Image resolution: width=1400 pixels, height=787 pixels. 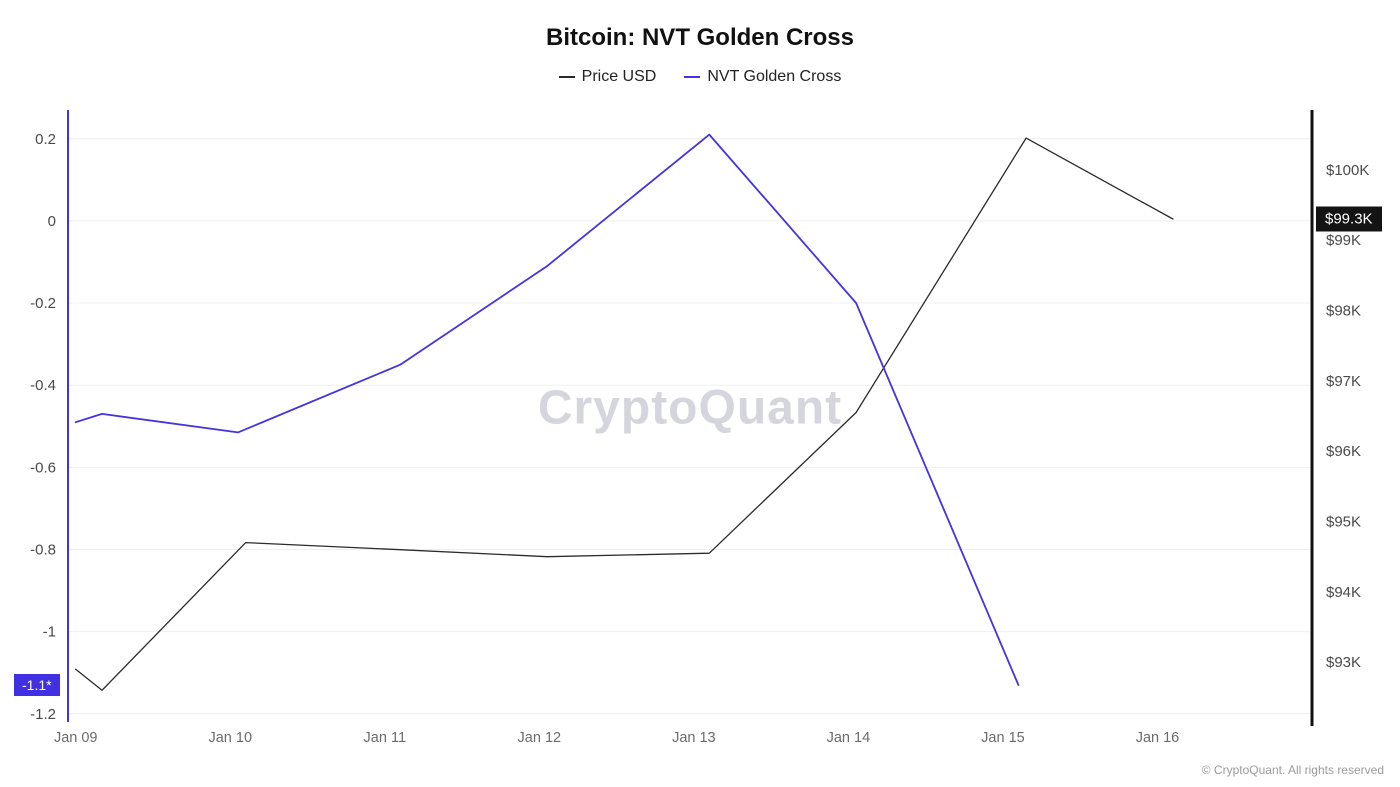 What do you see at coordinates (1349, 219) in the screenshot?
I see `price-current-value-badge: $99.3K` at bounding box center [1349, 219].